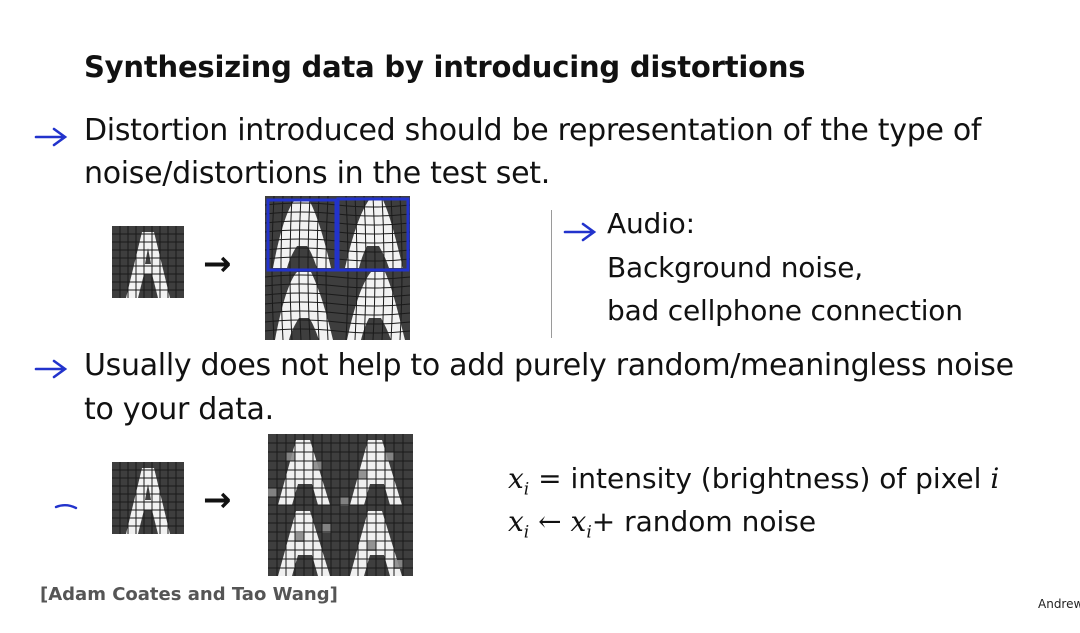 The image size is (1080, 633). I want to click on formula-line1: xi = intensity (brightness) of pixel i, so click(753, 481).